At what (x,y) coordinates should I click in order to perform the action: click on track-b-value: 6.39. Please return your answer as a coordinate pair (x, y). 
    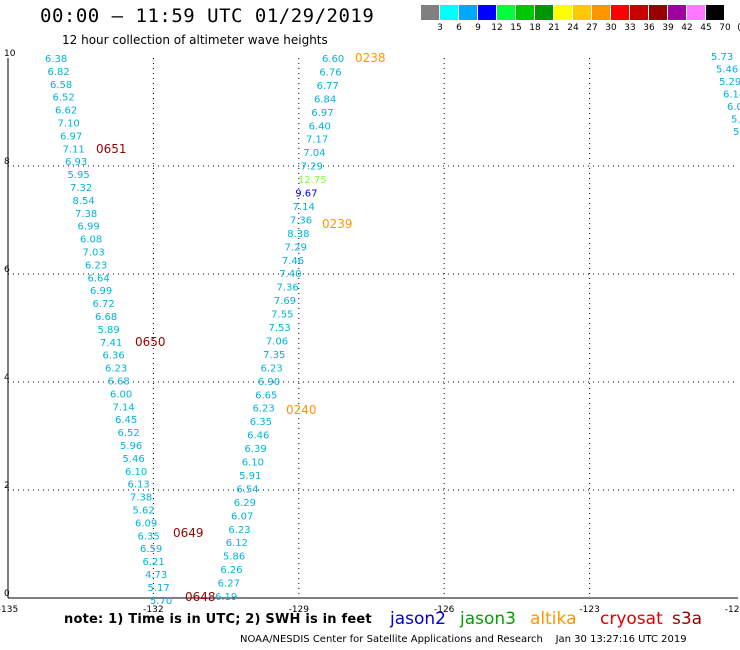
    Looking at the image, I should click on (255, 449).